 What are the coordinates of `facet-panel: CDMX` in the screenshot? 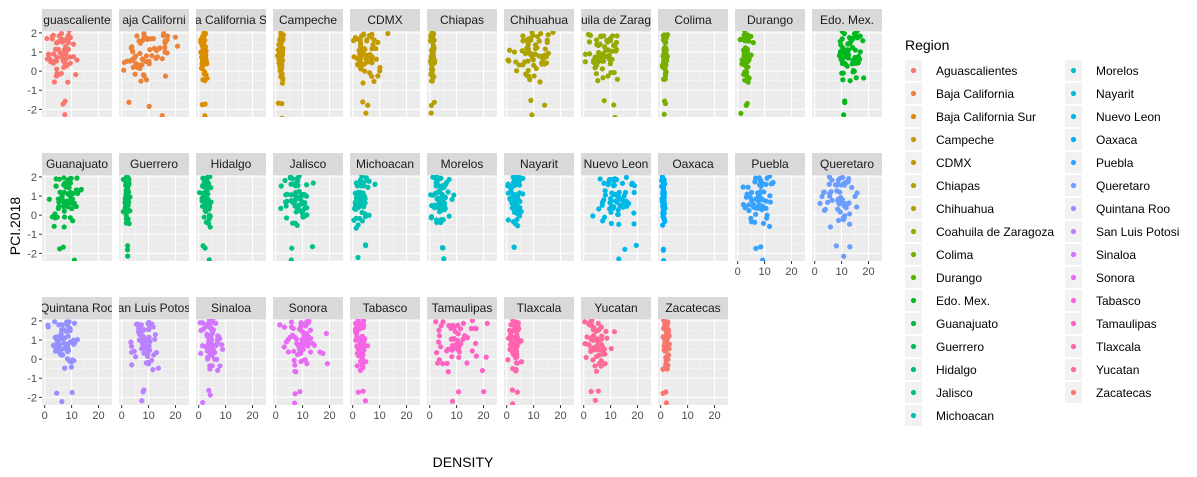 It's located at (385, 63).